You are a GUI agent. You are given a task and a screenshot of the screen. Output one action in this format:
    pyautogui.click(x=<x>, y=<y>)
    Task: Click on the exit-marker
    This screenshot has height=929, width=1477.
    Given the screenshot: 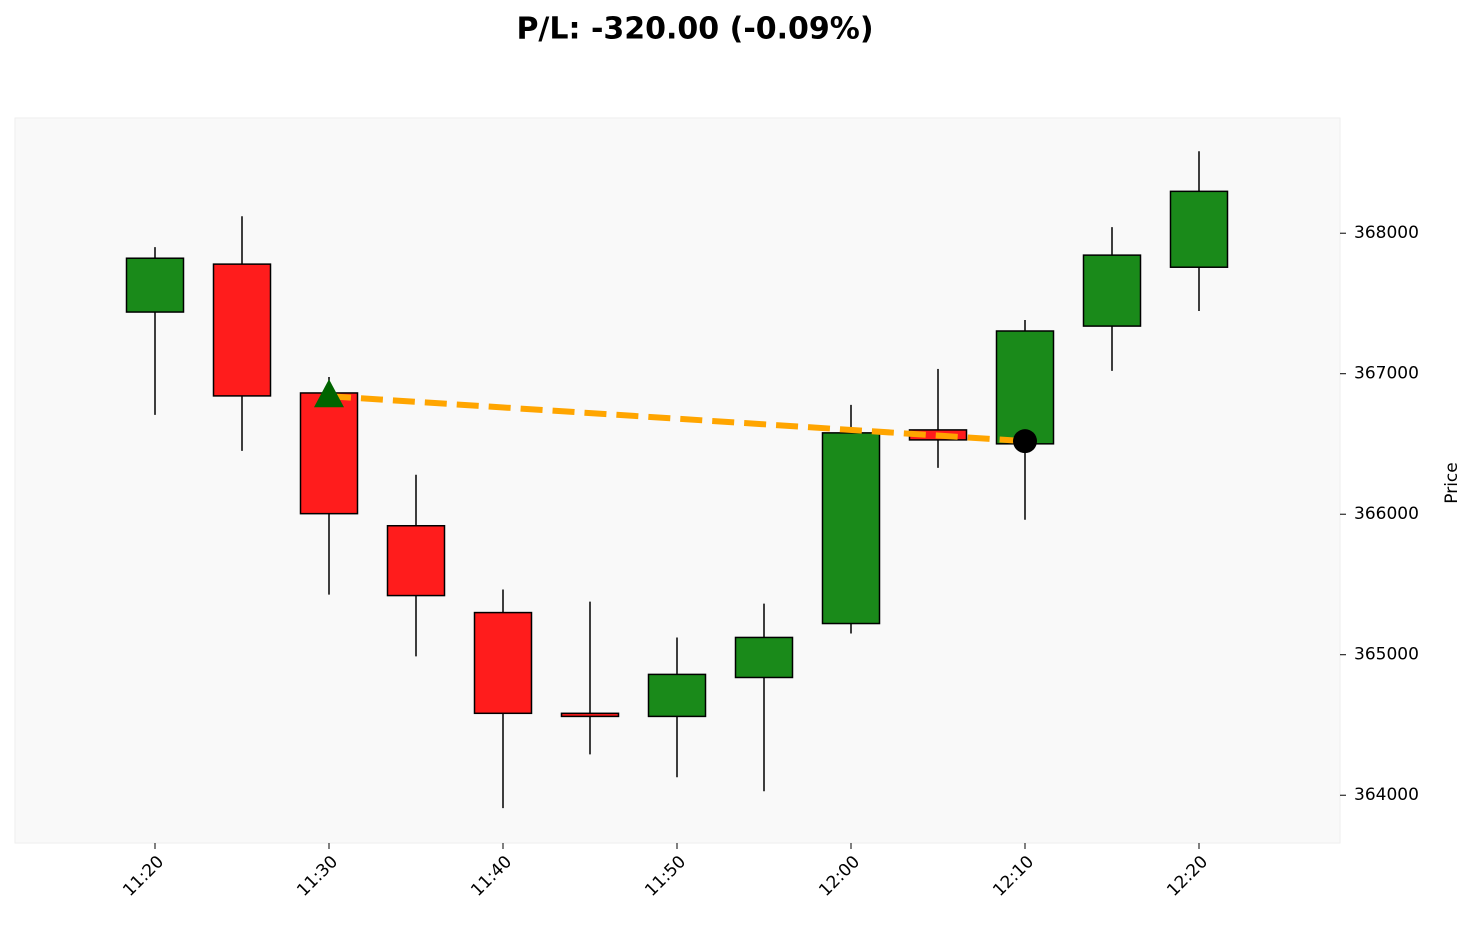 What is the action you would take?
    pyautogui.click(x=1025, y=441)
    